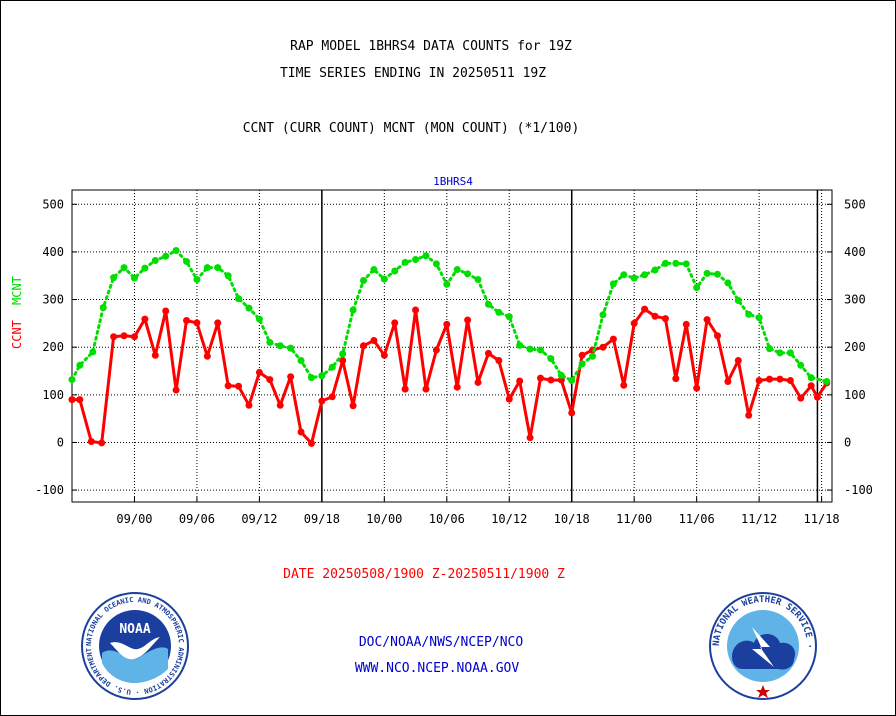 The height and width of the screenshot is (716, 896). Describe the element at coordinates (759, 519) in the screenshot. I see `x-tick-label: 11/12` at that location.